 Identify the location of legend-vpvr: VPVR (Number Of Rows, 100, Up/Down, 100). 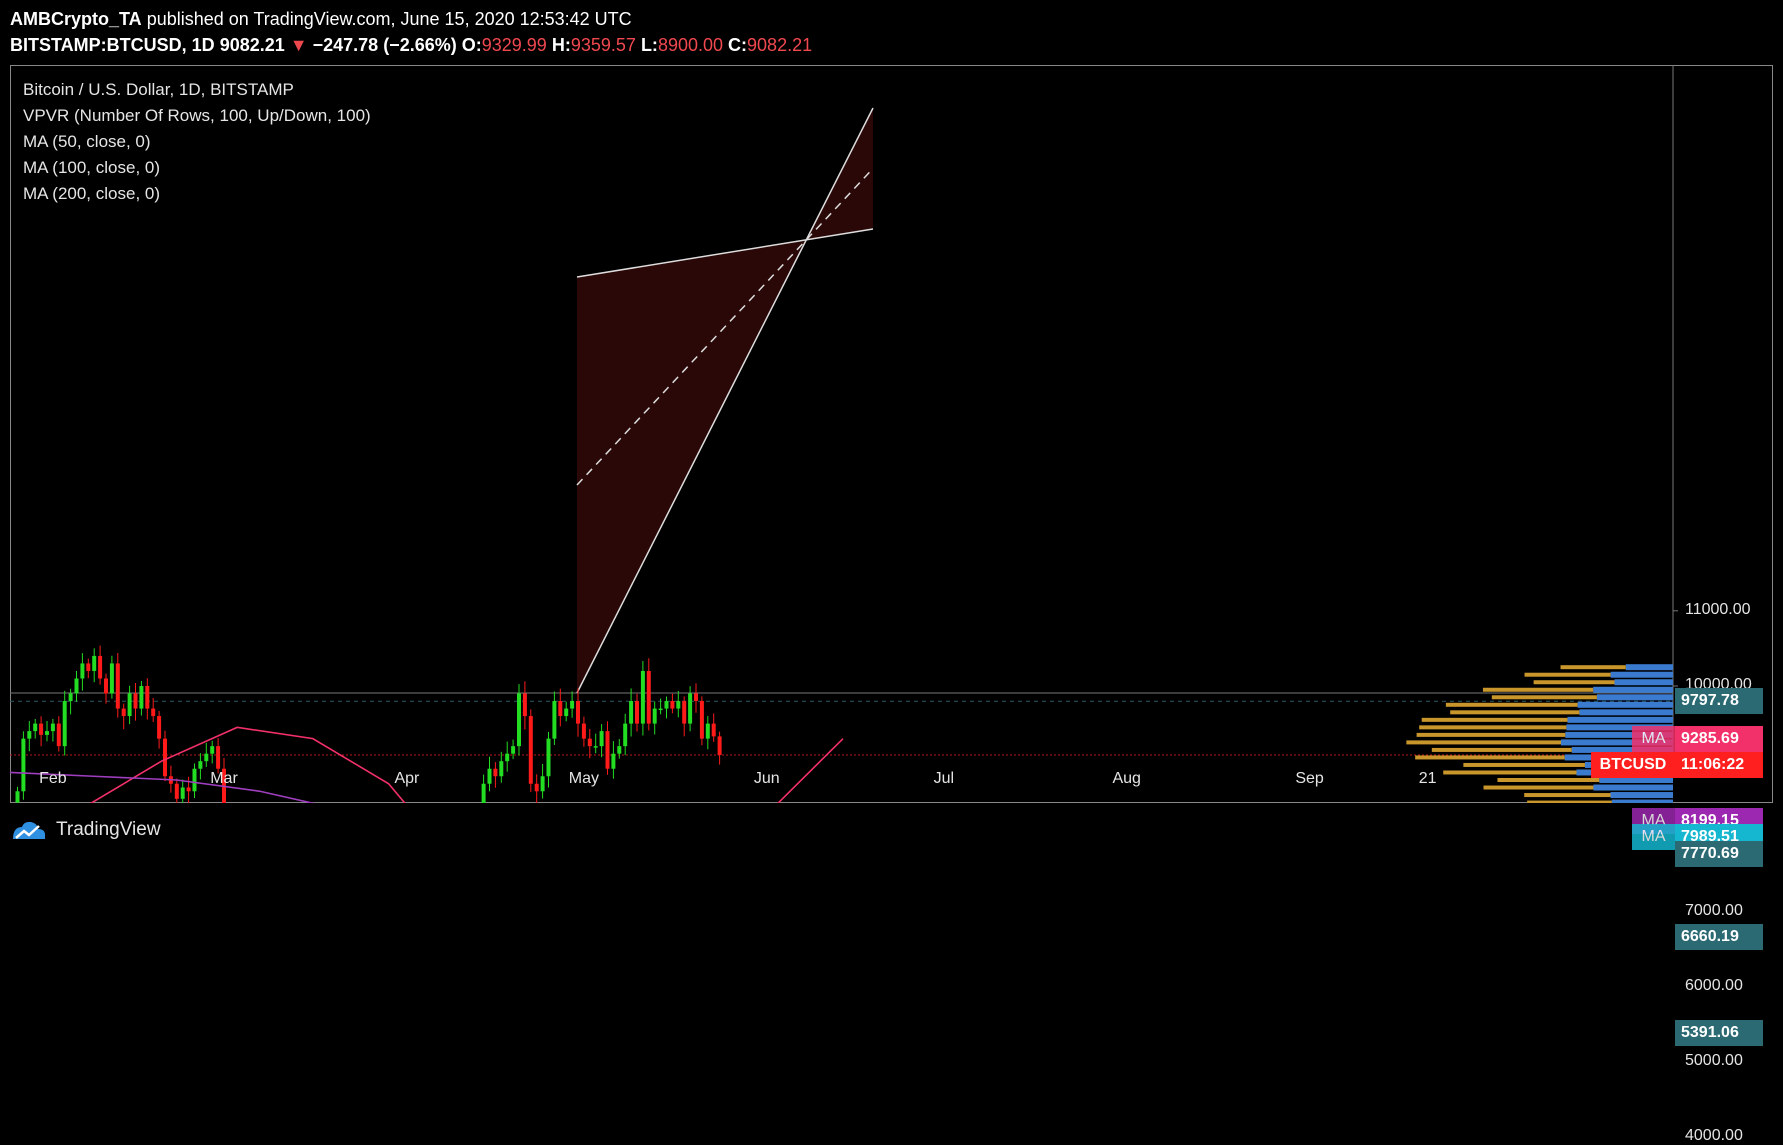
(197, 115).